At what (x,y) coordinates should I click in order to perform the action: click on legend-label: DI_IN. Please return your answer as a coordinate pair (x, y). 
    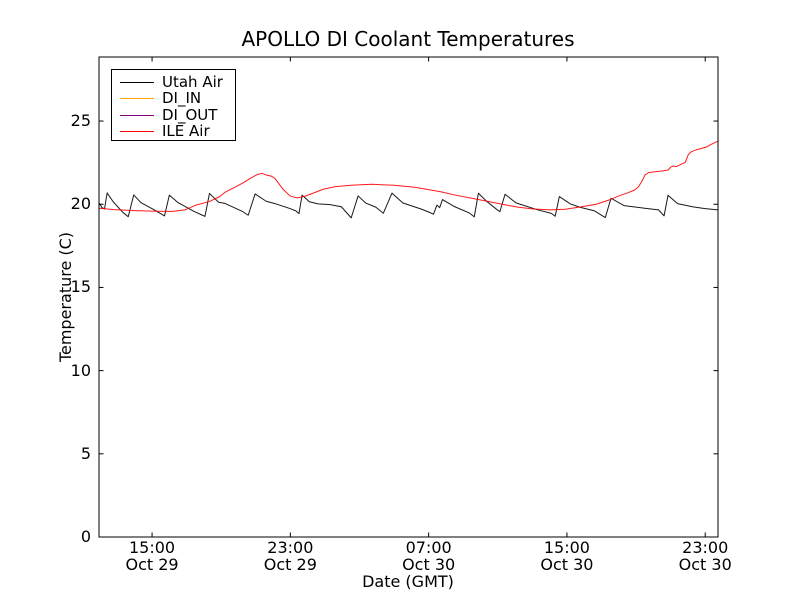
    Looking at the image, I should click on (182, 98).